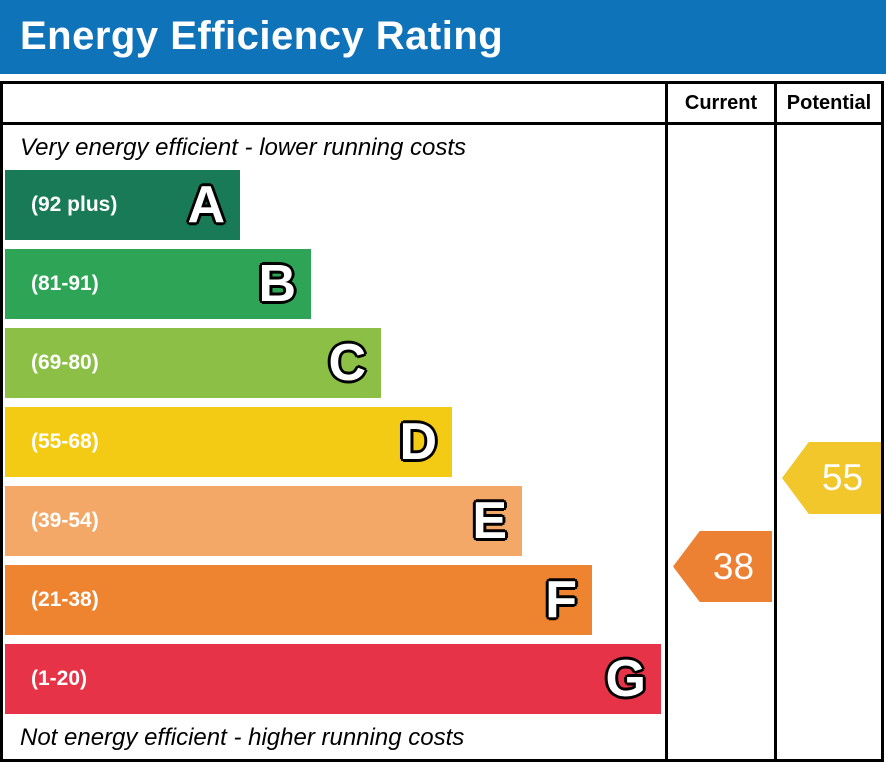  What do you see at coordinates (263, 521) in the screenshot?
I see `band-bar-e: (39-54) E` at bounding box center [263, 521].